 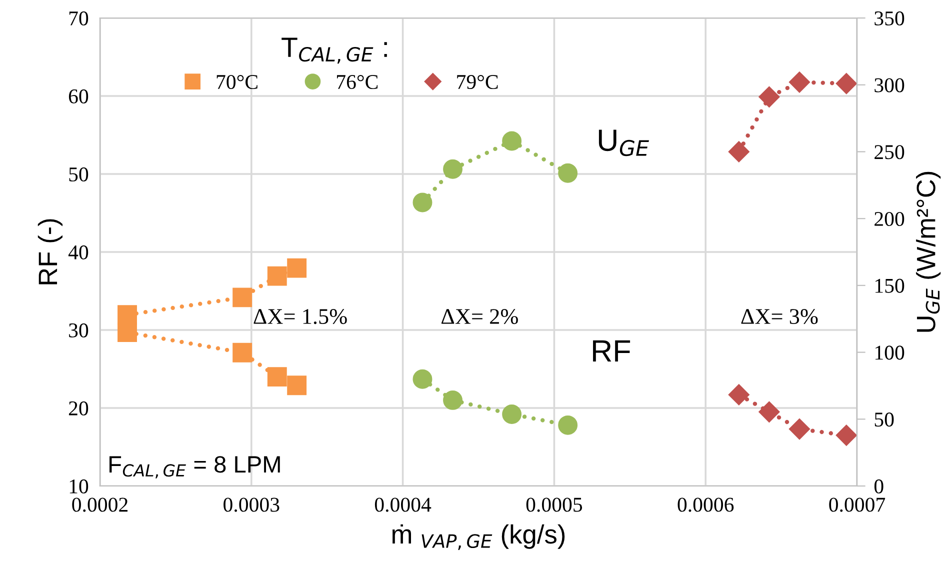 What do you see at coordinates (928, 252) in the screenshot?
I see `y2-axis-title: U$_{GE}$ (W/m²°C)` at bounding box center [928, 252].